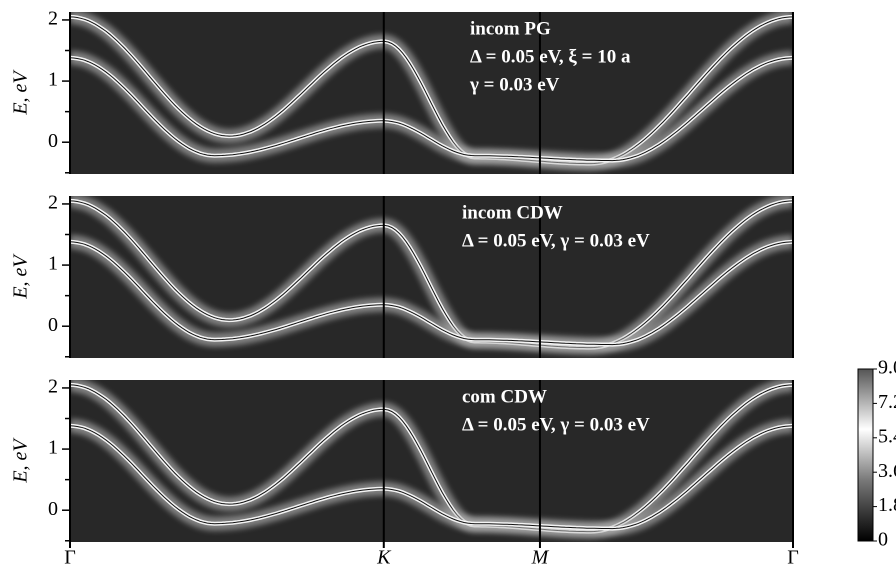 This screenshot has height=570, width=896. Describe the element at coordinates (887, 368) in the screenshot. I see `colorbar-tick-label: 9.0` at that location.